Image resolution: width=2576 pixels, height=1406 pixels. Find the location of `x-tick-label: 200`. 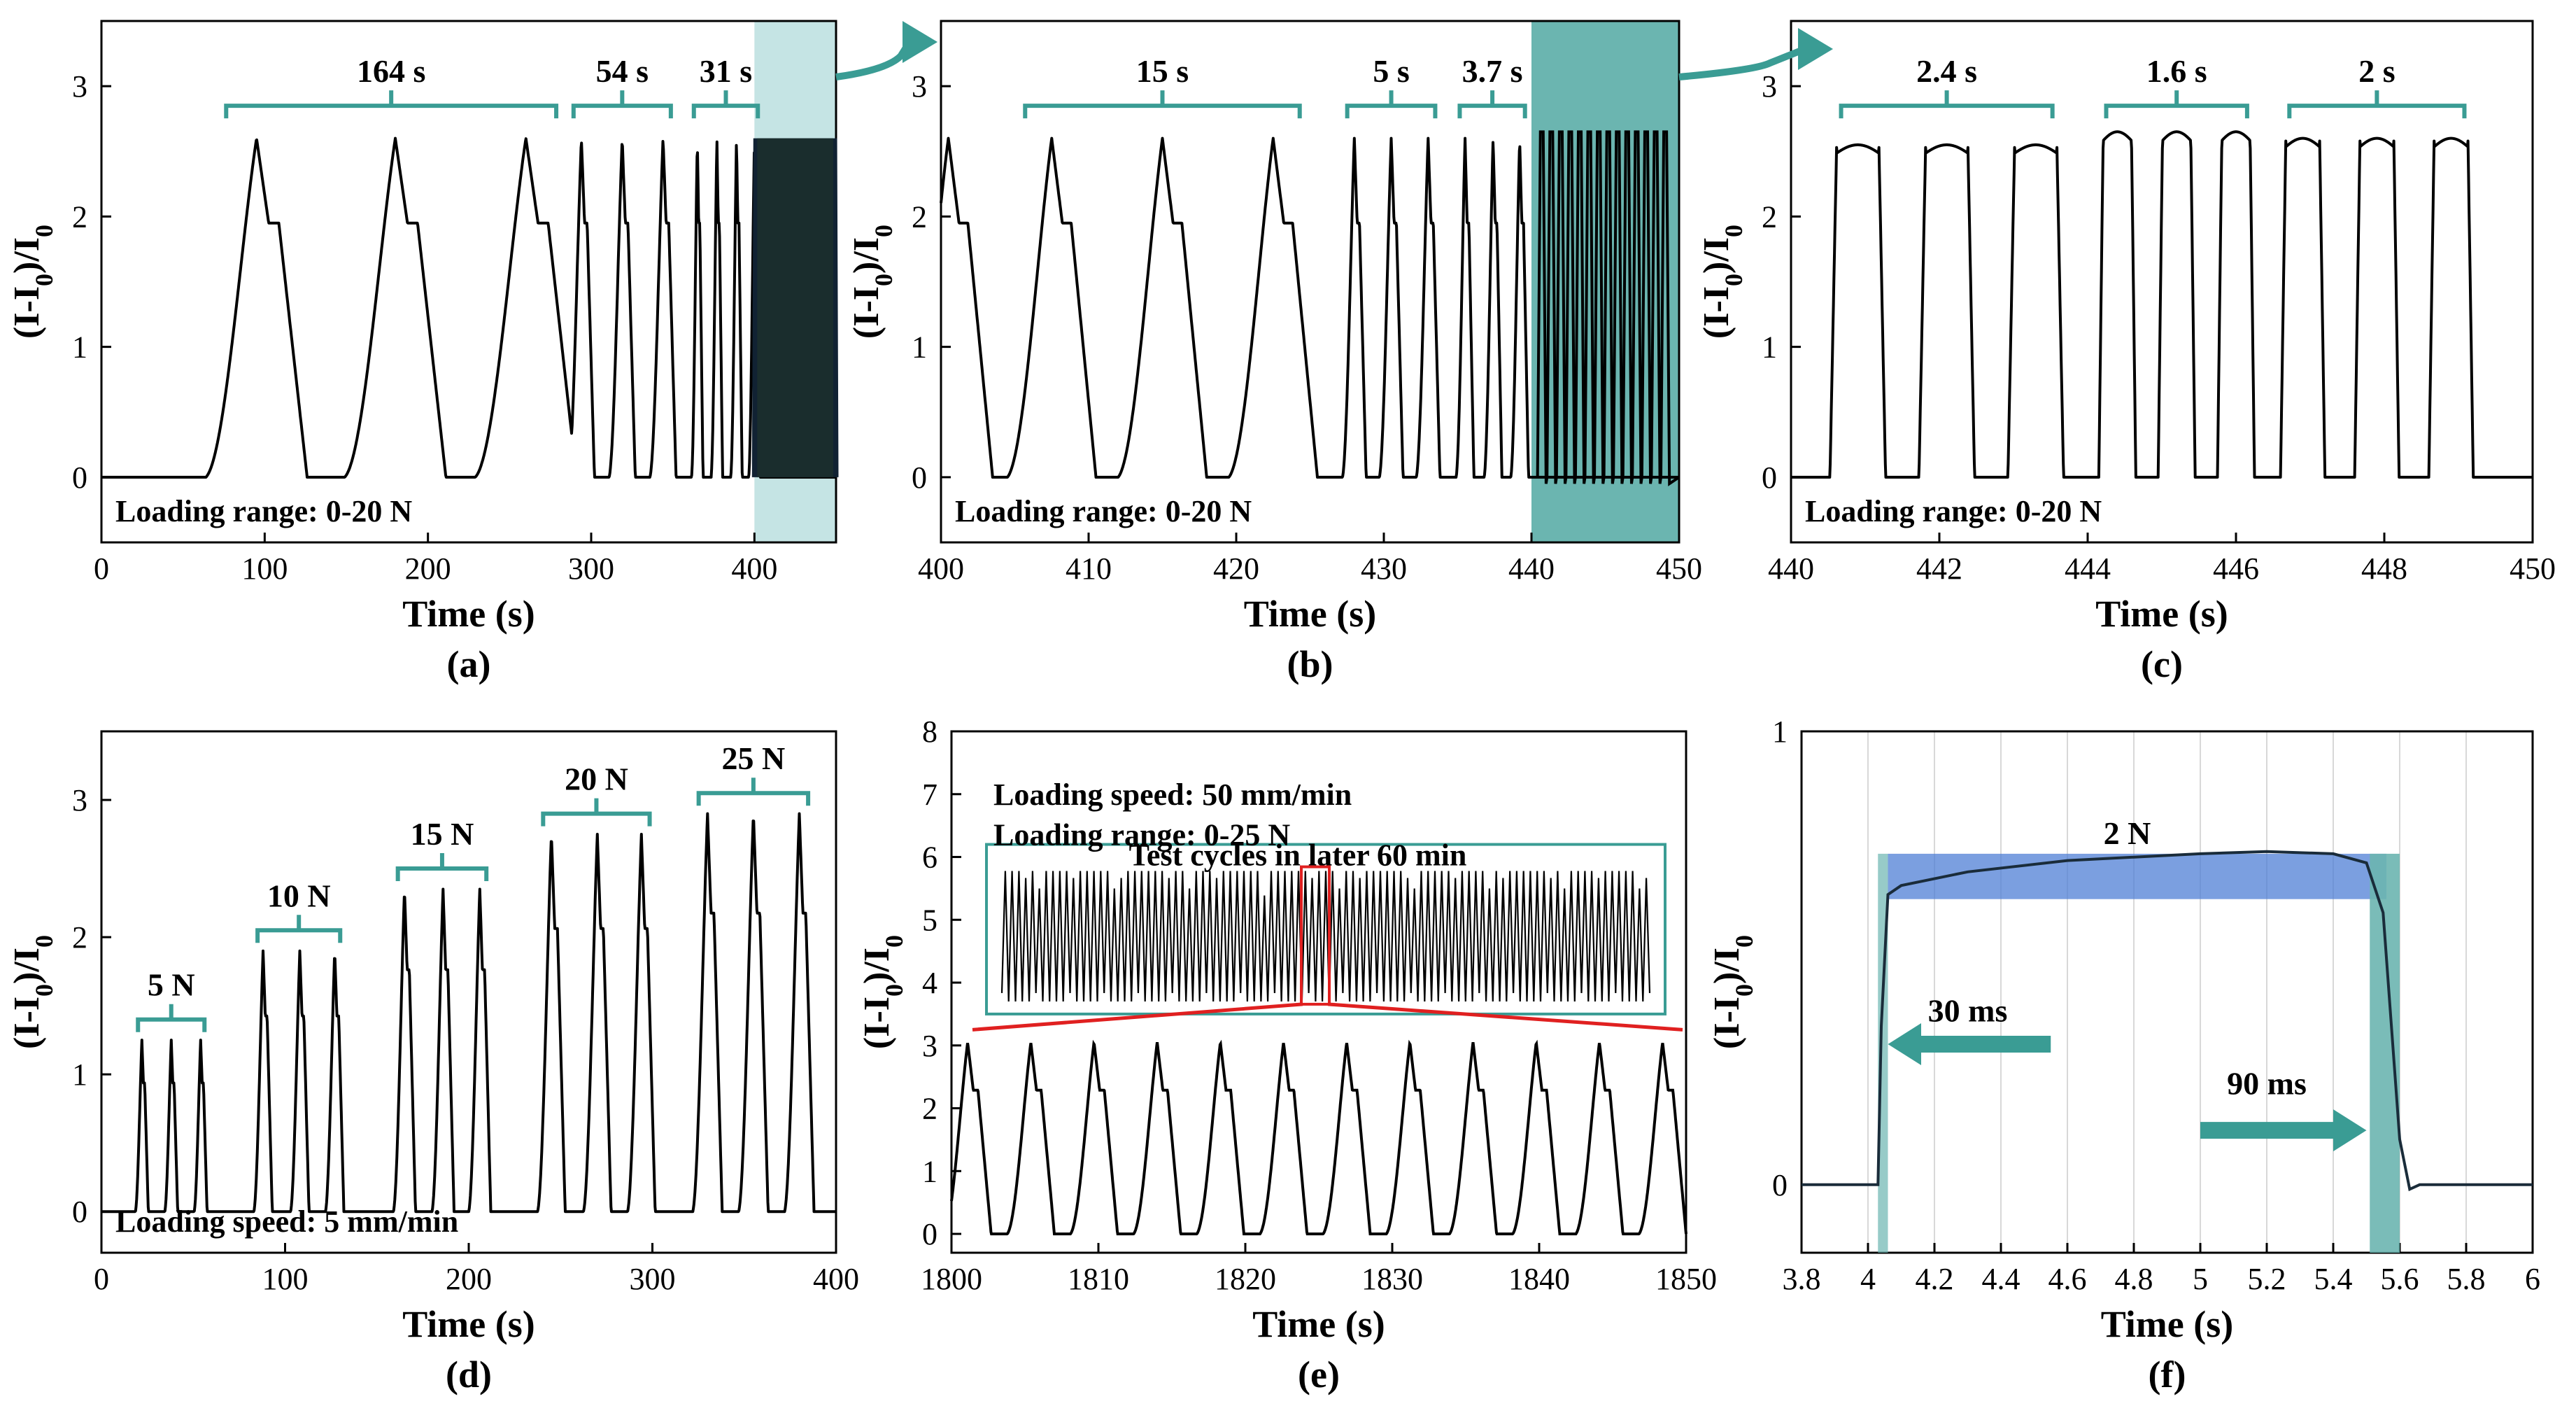

x-tick-label: 200 is located at coordinates (428, 568).